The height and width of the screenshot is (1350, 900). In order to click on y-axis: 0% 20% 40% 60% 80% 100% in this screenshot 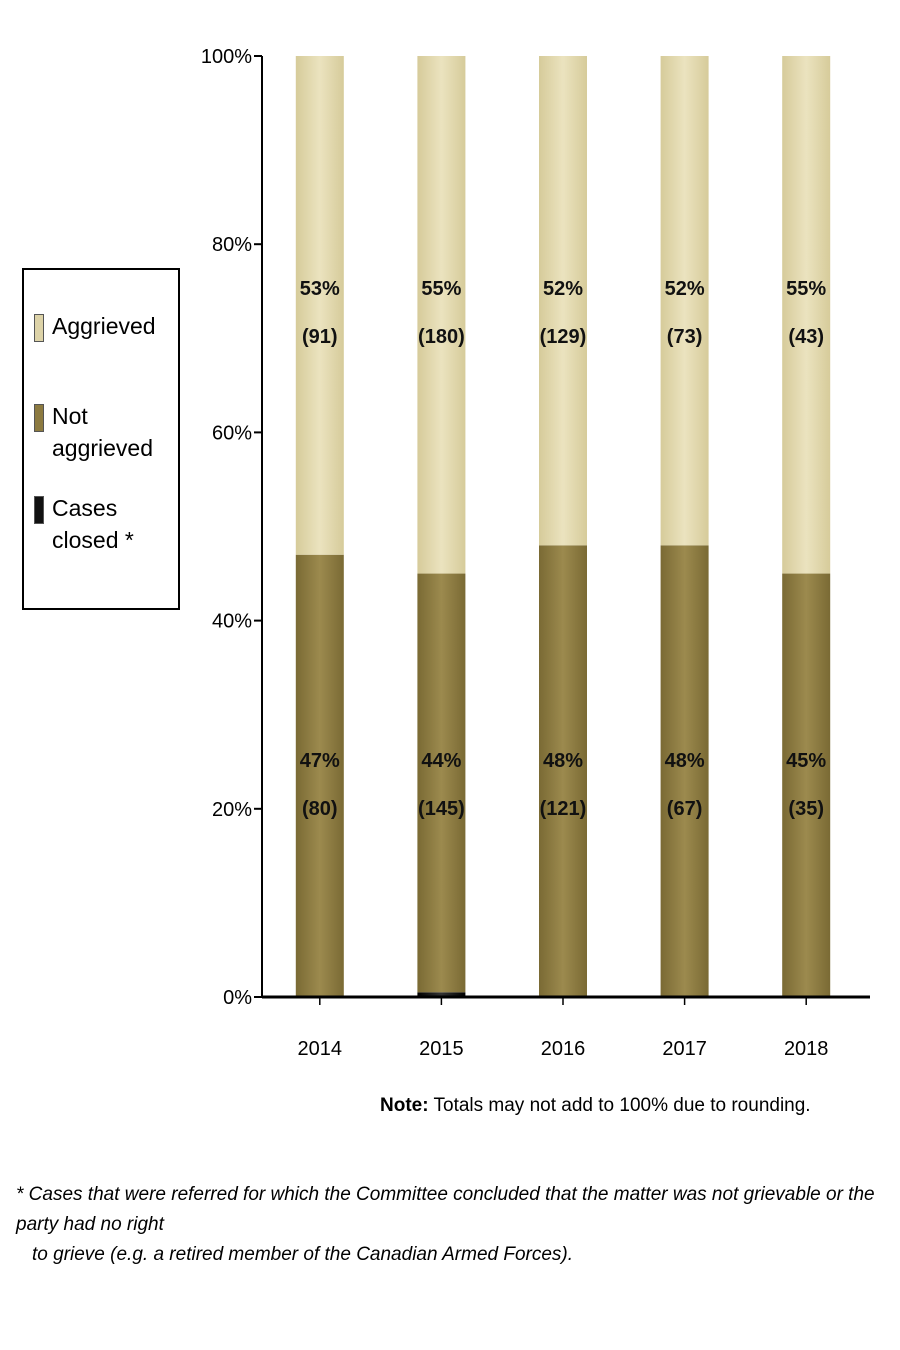, I will do `click(232, 527)`.